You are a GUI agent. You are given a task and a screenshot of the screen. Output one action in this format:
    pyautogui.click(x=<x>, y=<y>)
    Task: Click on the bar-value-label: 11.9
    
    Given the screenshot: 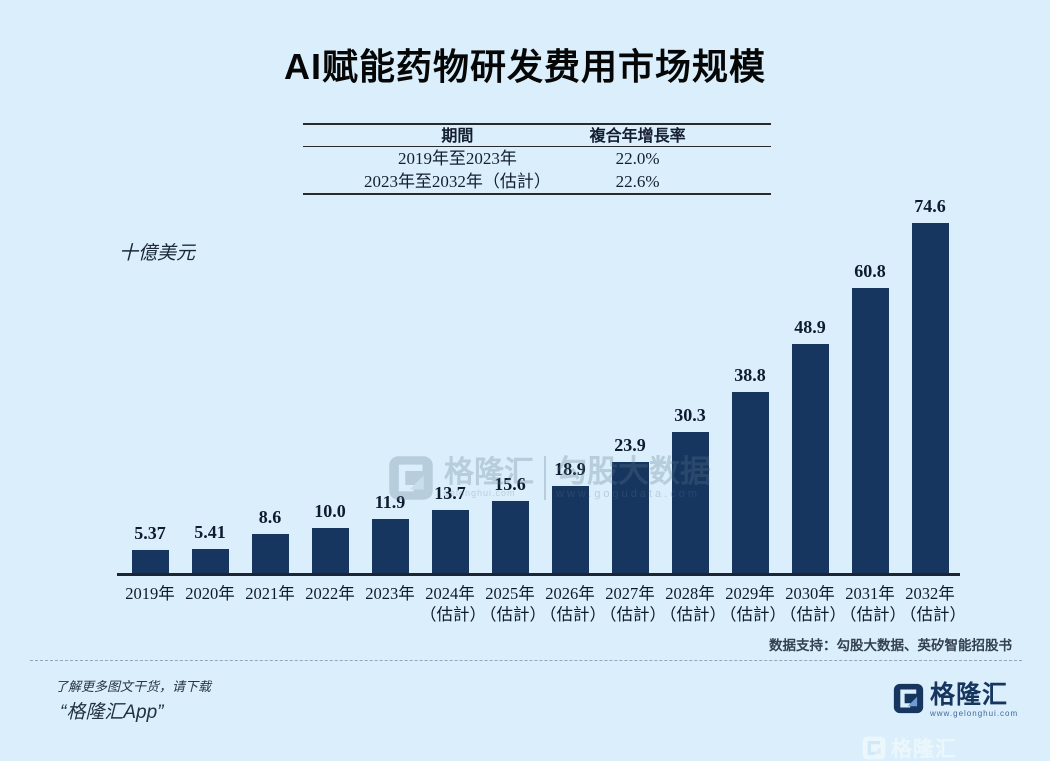 What is the action you would take?
    pyautogui.click(x=390, y=502)
    